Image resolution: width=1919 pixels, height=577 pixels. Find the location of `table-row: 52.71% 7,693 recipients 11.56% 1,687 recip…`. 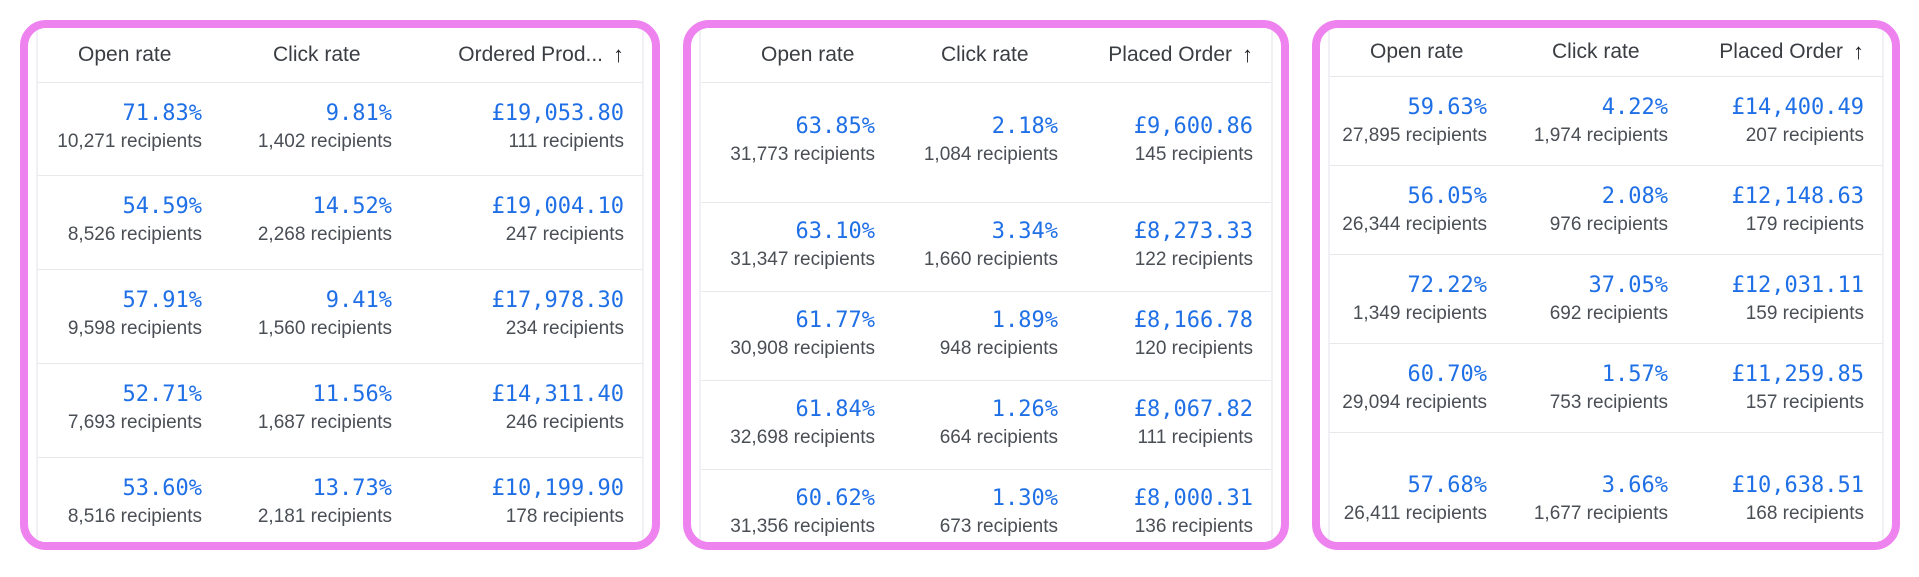

table-row: 52.71% 7,693 recipients 11.56% 1,687 recip… is located at coordinates (340, 411).